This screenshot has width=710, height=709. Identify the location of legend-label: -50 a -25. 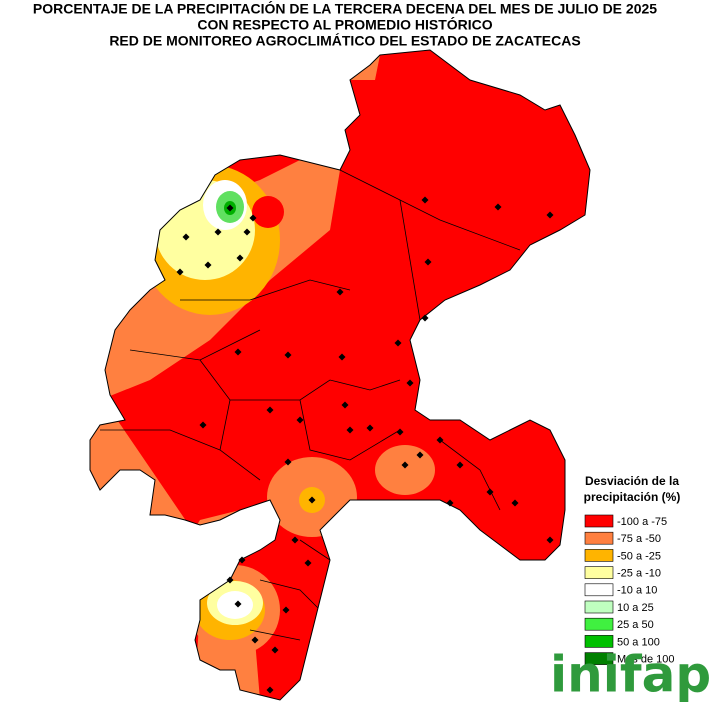
(639, 556).